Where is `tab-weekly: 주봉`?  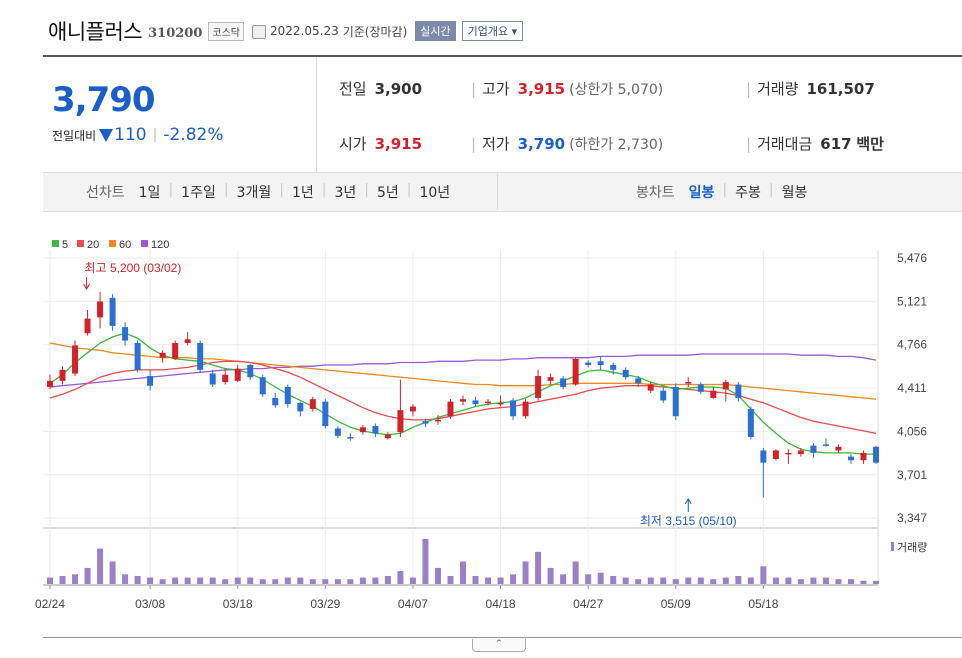
tab-weekly: 주봉 is located at coordinates (748, 193).